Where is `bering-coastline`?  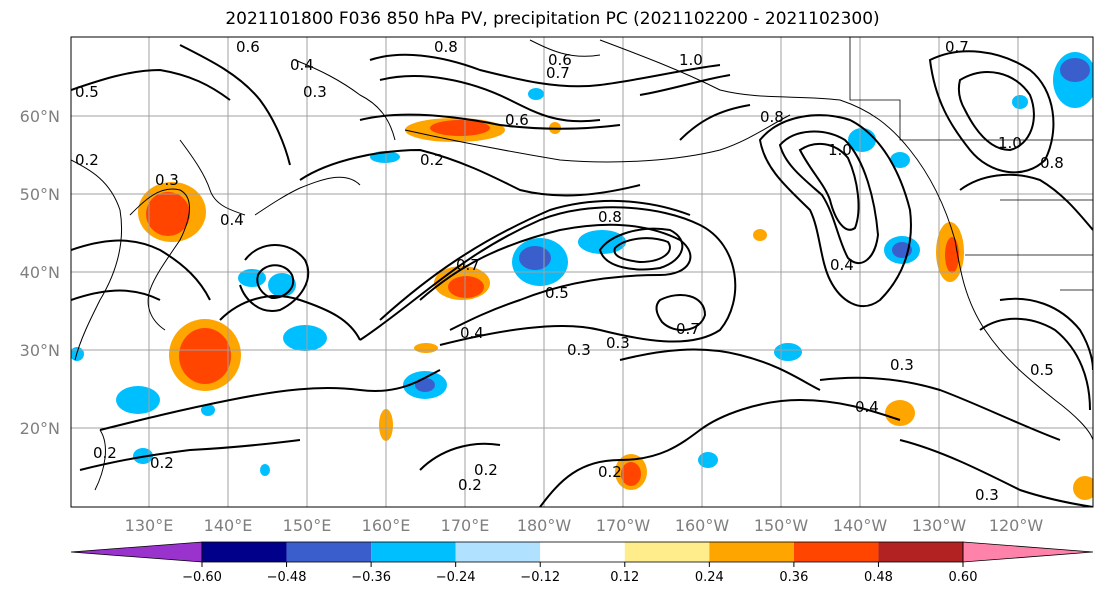
bering-coastline is located at coordinates (565, 48).